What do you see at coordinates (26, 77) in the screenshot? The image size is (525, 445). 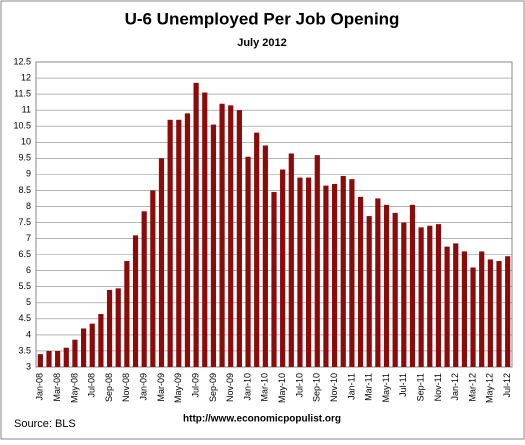 I see `y-tick-label: 12` at bounding box center [26, 77].